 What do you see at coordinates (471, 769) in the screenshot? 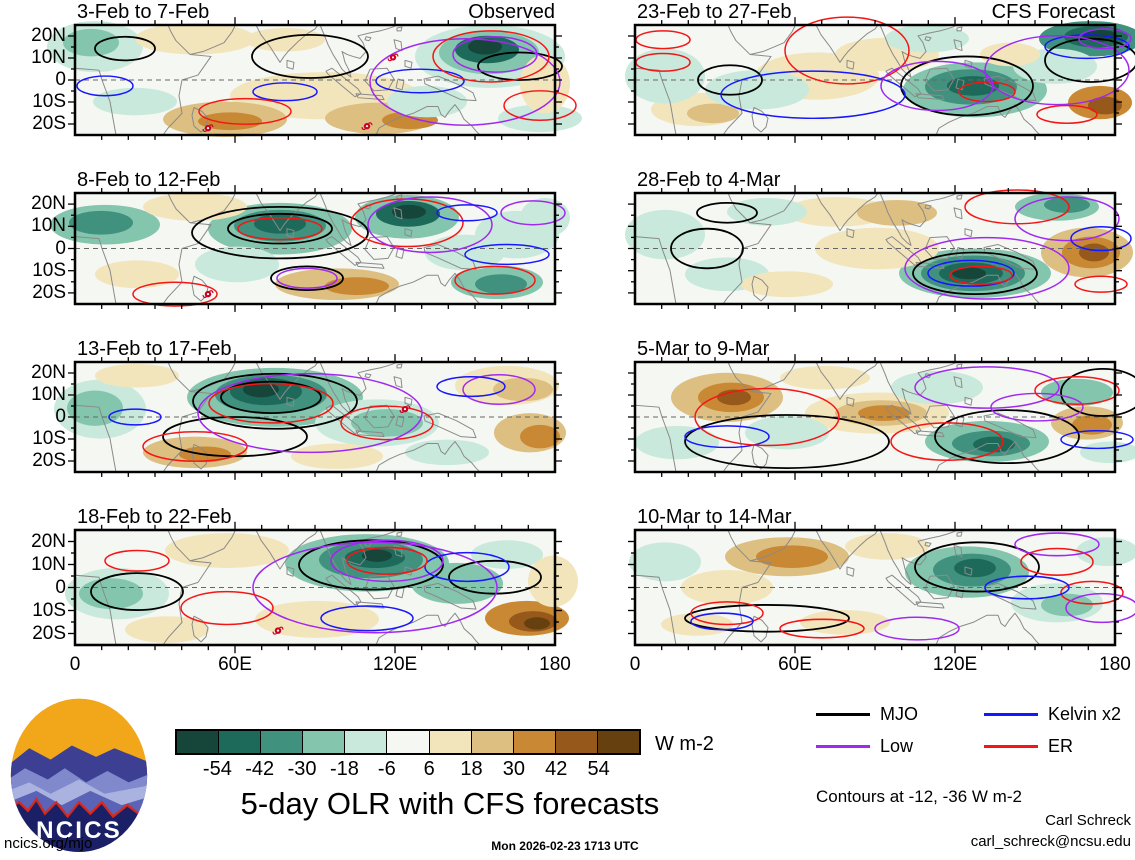
I see `colorbar-tick-label: 18` at bounding box center [471, 769].